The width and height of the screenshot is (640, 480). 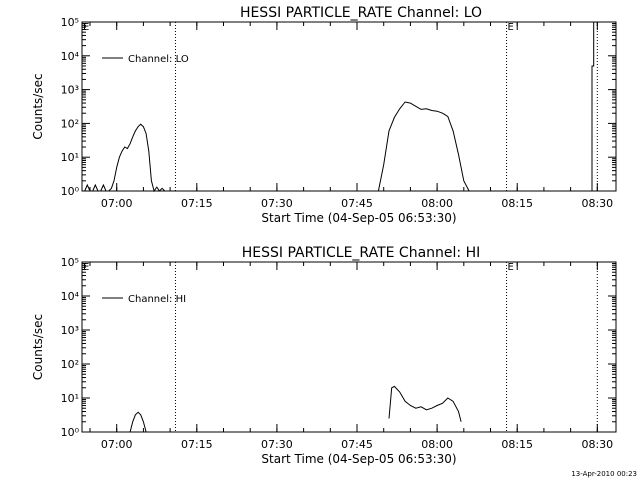 What do you see at coordinates (361, 13) in the screenshot?
I see `chart-title: HESSI PARTICLE_RATE Channel: LO` at bounding box center [361, 13].